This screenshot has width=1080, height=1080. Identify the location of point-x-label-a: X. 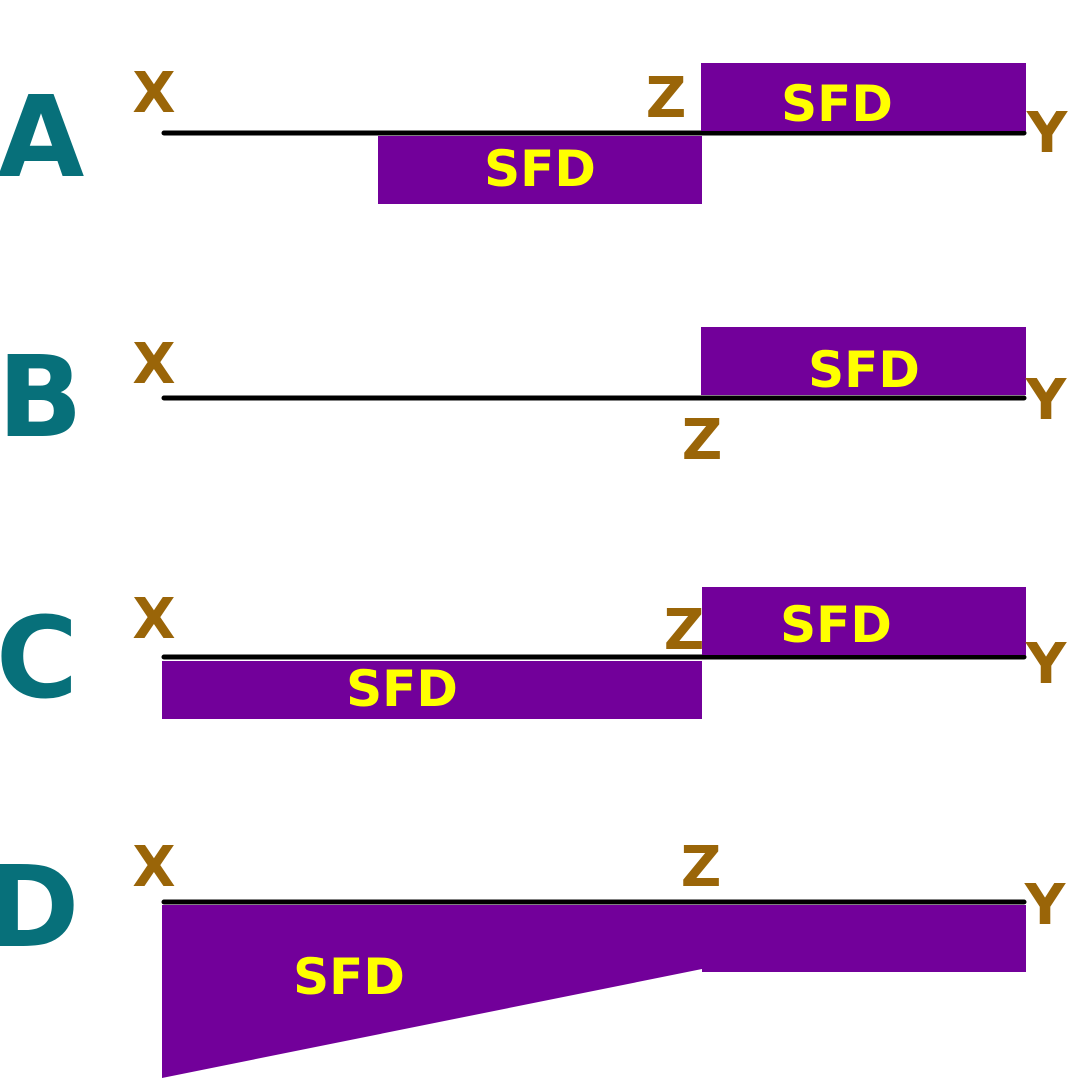
(153, 93).